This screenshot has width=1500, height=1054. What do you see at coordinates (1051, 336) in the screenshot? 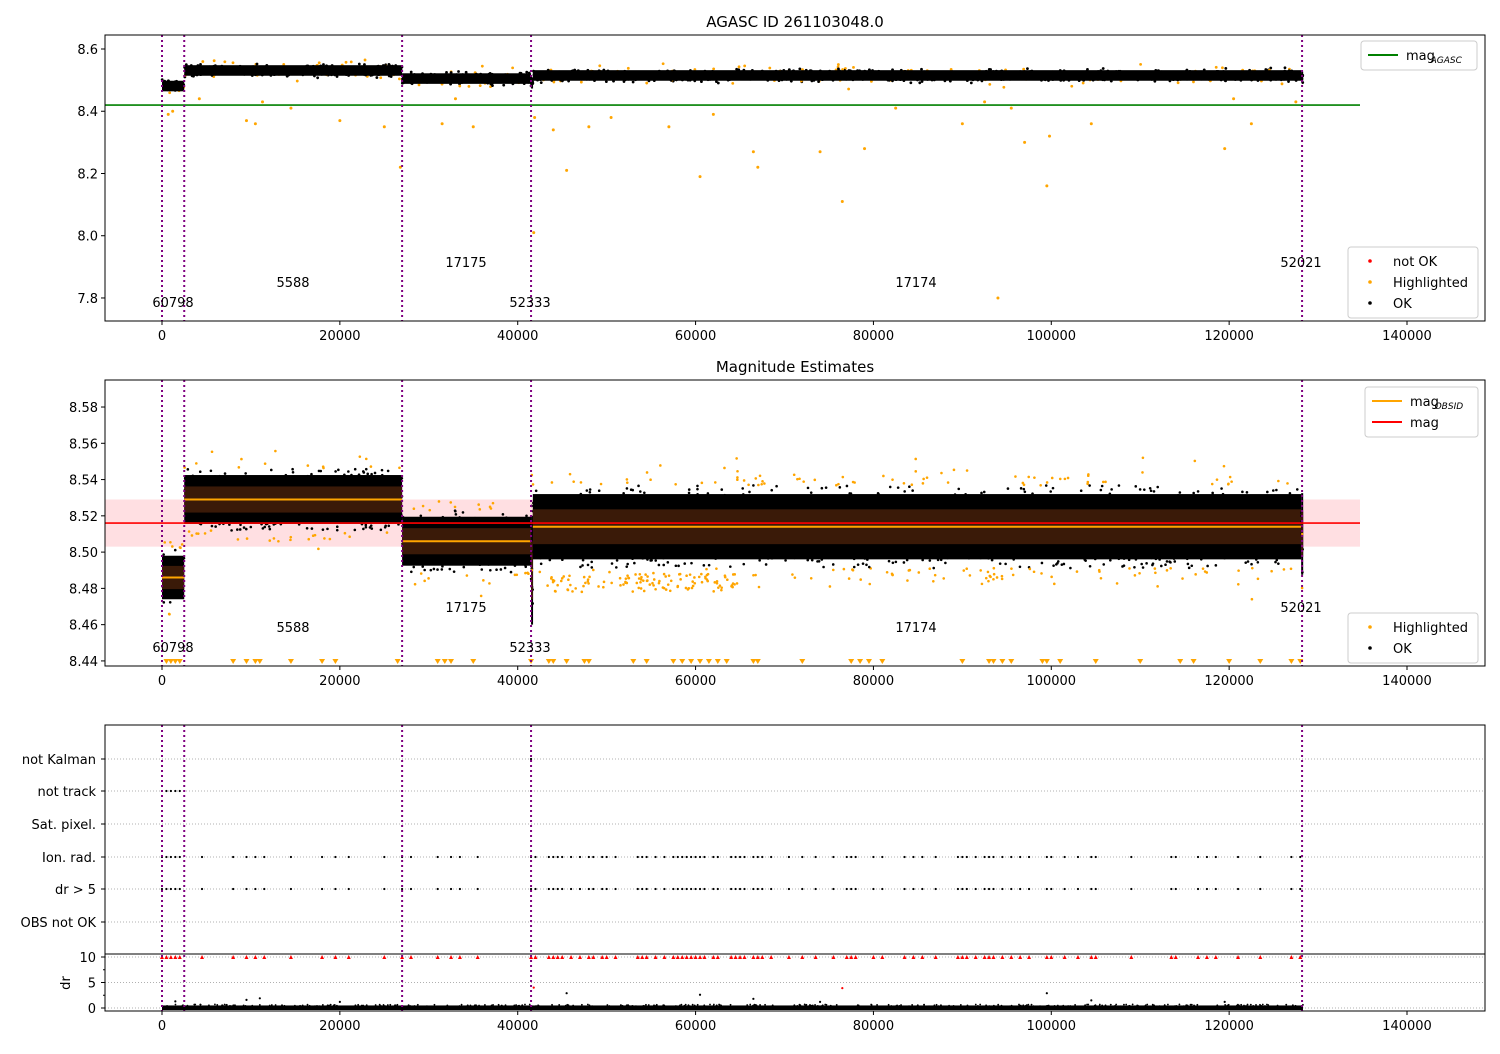
I see `x-tick-label: 100000` at bounding box center [1051, 336].